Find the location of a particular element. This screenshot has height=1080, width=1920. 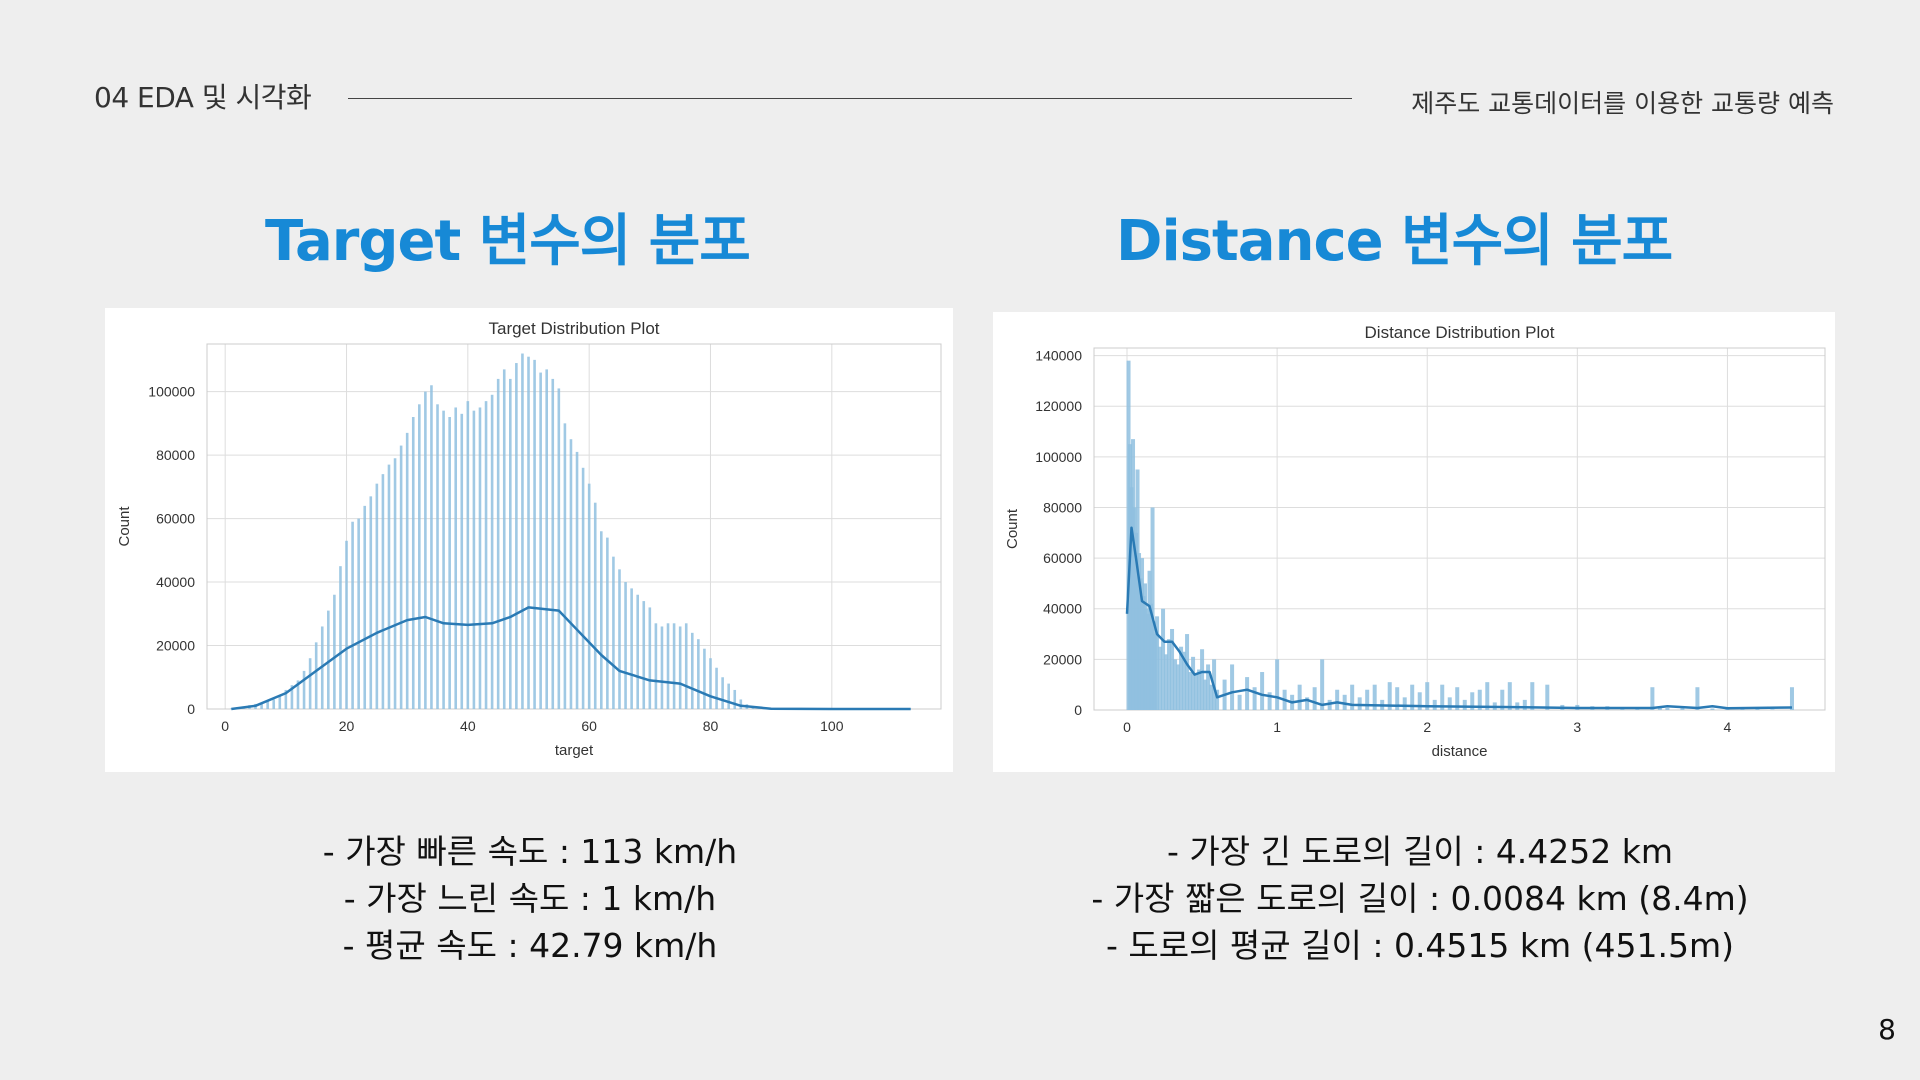

presentation-subtitle: 제주도 교통데이터를 이용한 교통량 예측 is located at coordinates (1622, 103).